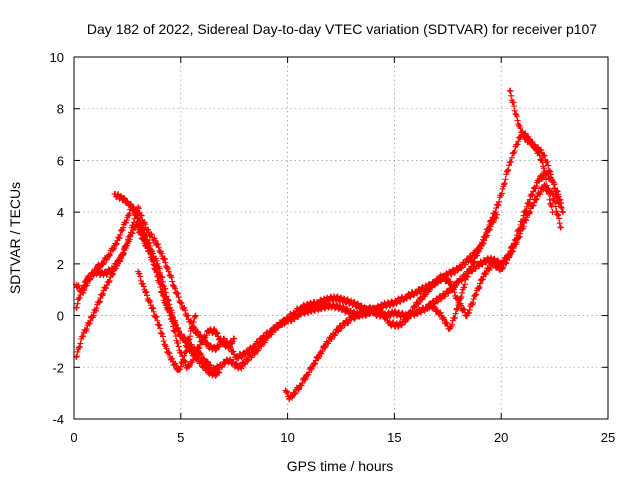 The width and height of the screenshot is (640, 480). What do you see at coordinates (58, 419) in the screenshot?
I see `y-tick-label: -4` at bounding box center [58, 419].